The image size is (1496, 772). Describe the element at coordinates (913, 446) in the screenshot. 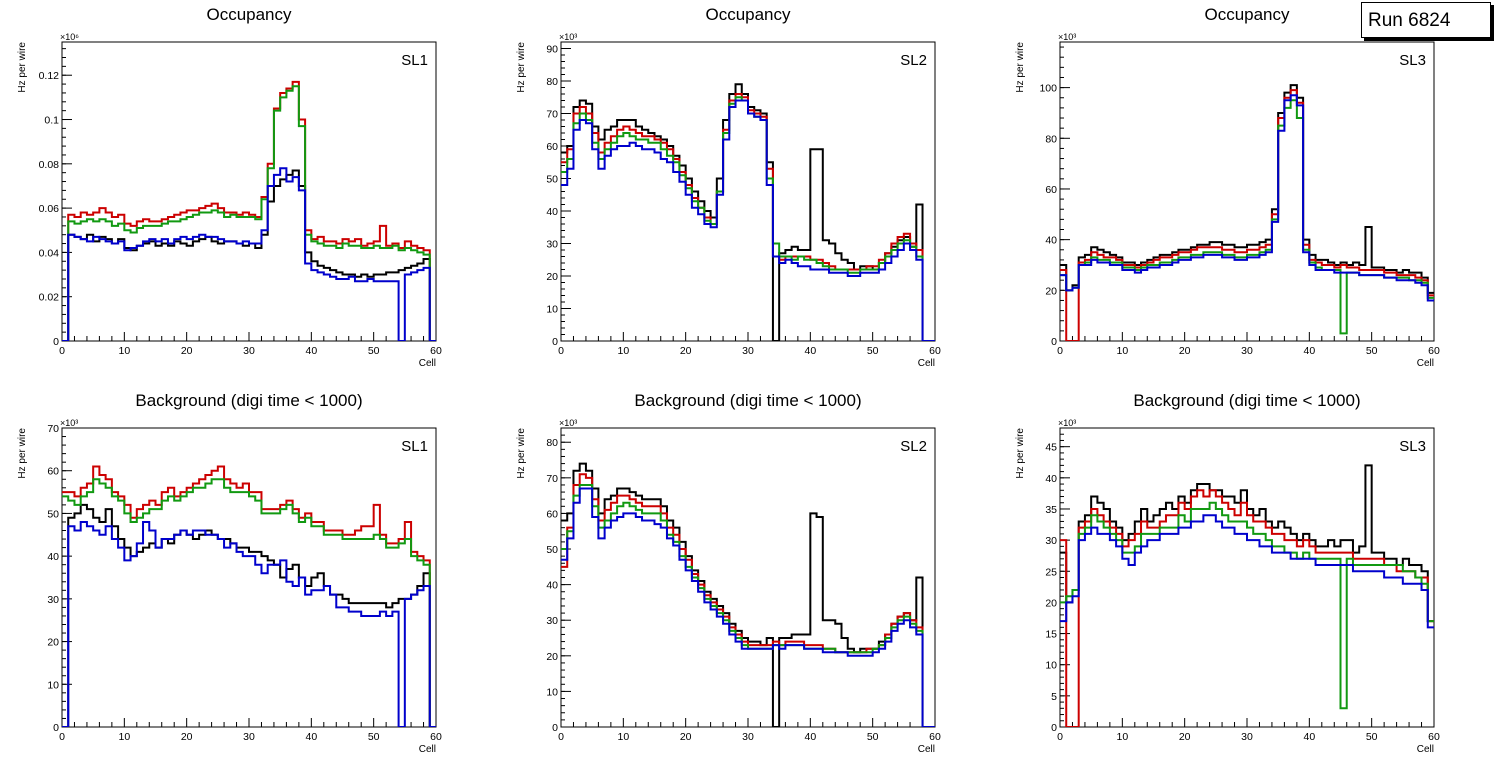

I see `superlayer-label: SL2` at that location.